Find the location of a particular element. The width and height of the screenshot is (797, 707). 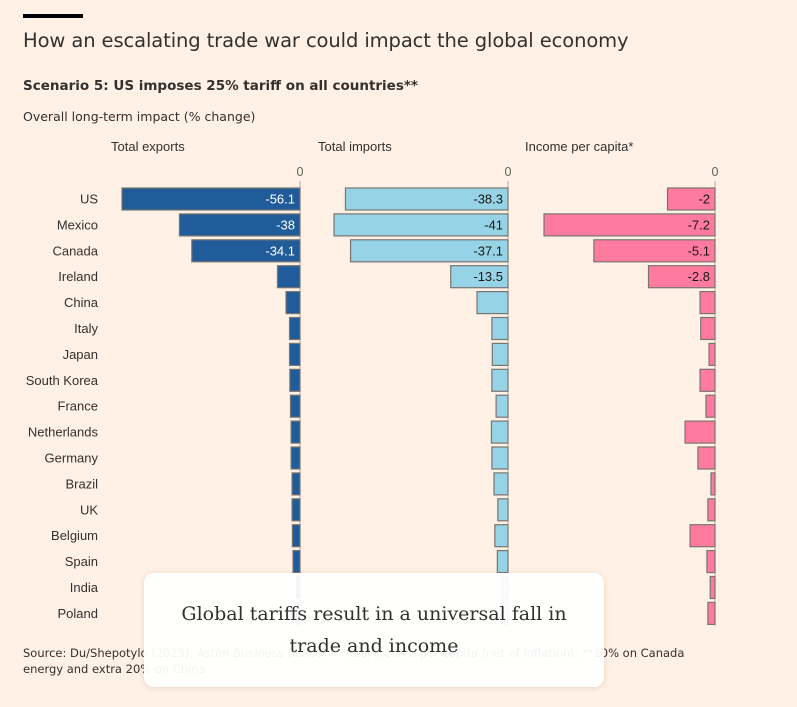

category-label: Ireland is located at coordinates (78, 276).